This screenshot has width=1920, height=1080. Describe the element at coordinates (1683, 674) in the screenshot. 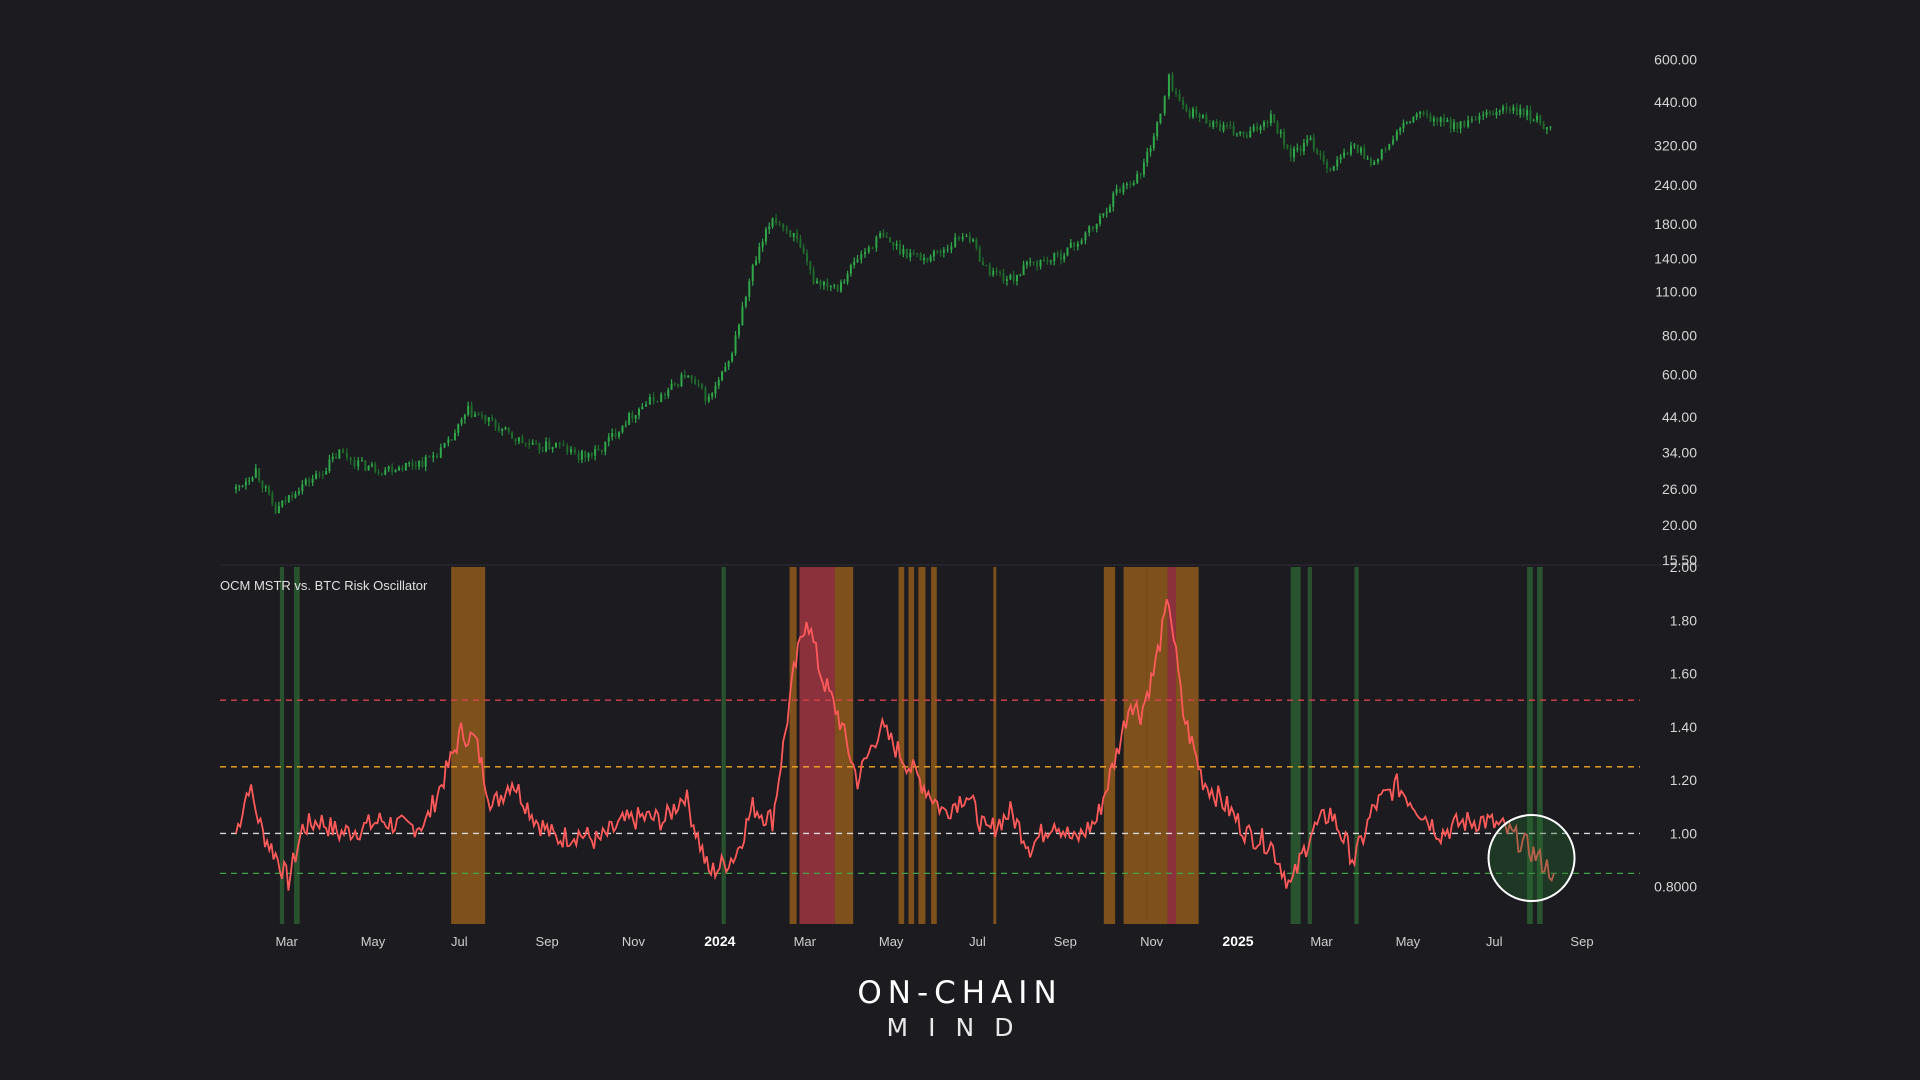

I see `oscillator-tick-label: 1.60` at that location.